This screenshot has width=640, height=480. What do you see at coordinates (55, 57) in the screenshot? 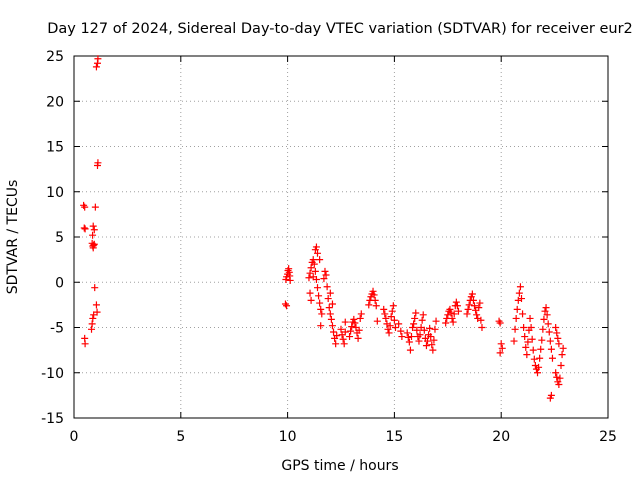
I see `y-tick-label: 25` at bounding box center [55, 57].